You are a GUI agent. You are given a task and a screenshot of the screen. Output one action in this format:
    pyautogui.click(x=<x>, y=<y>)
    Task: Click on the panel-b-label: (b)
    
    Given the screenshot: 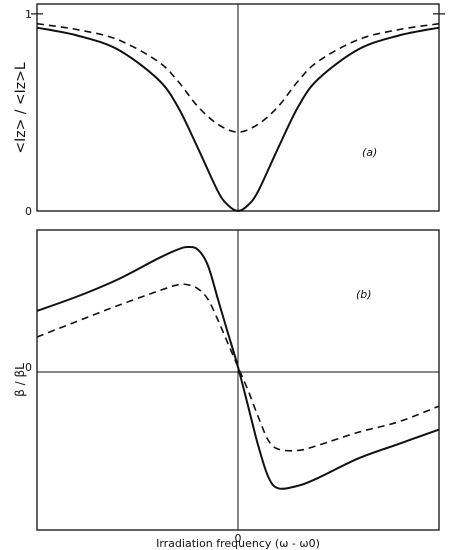 What is the action you would take?
    pyautogui.click(x=364, y=294)
    